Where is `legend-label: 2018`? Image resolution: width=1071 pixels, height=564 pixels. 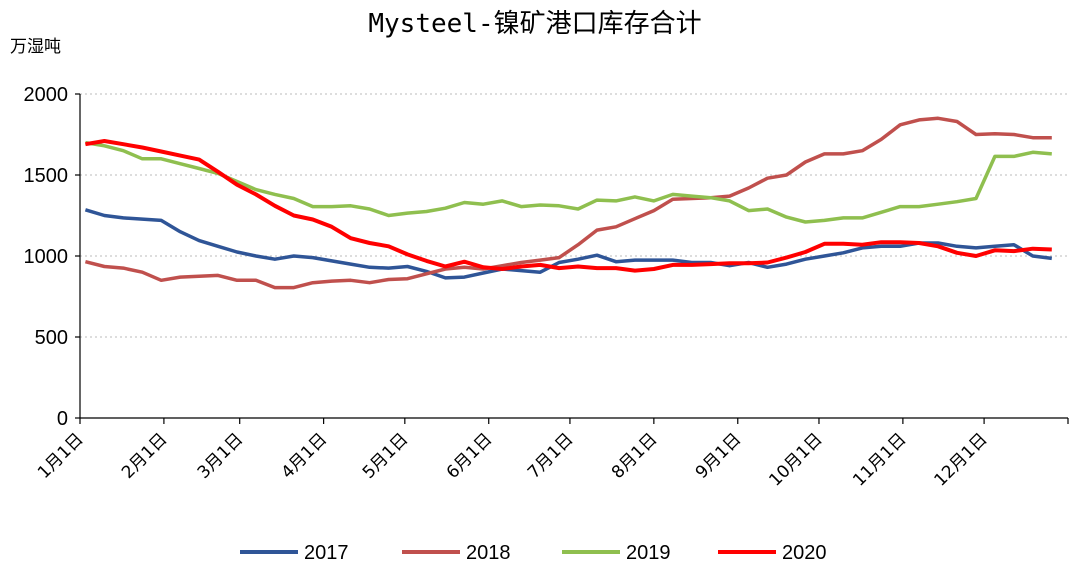
legend-label: 2018 is located at coordinates (488, 553).